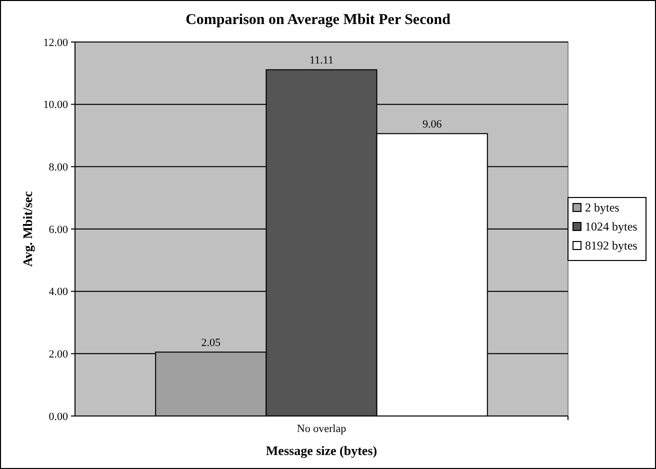  Describe the element at coordinates (319, 20) in the screenshot. I see `chart-title: Comparison on Average Mbit Per Second` at that location.